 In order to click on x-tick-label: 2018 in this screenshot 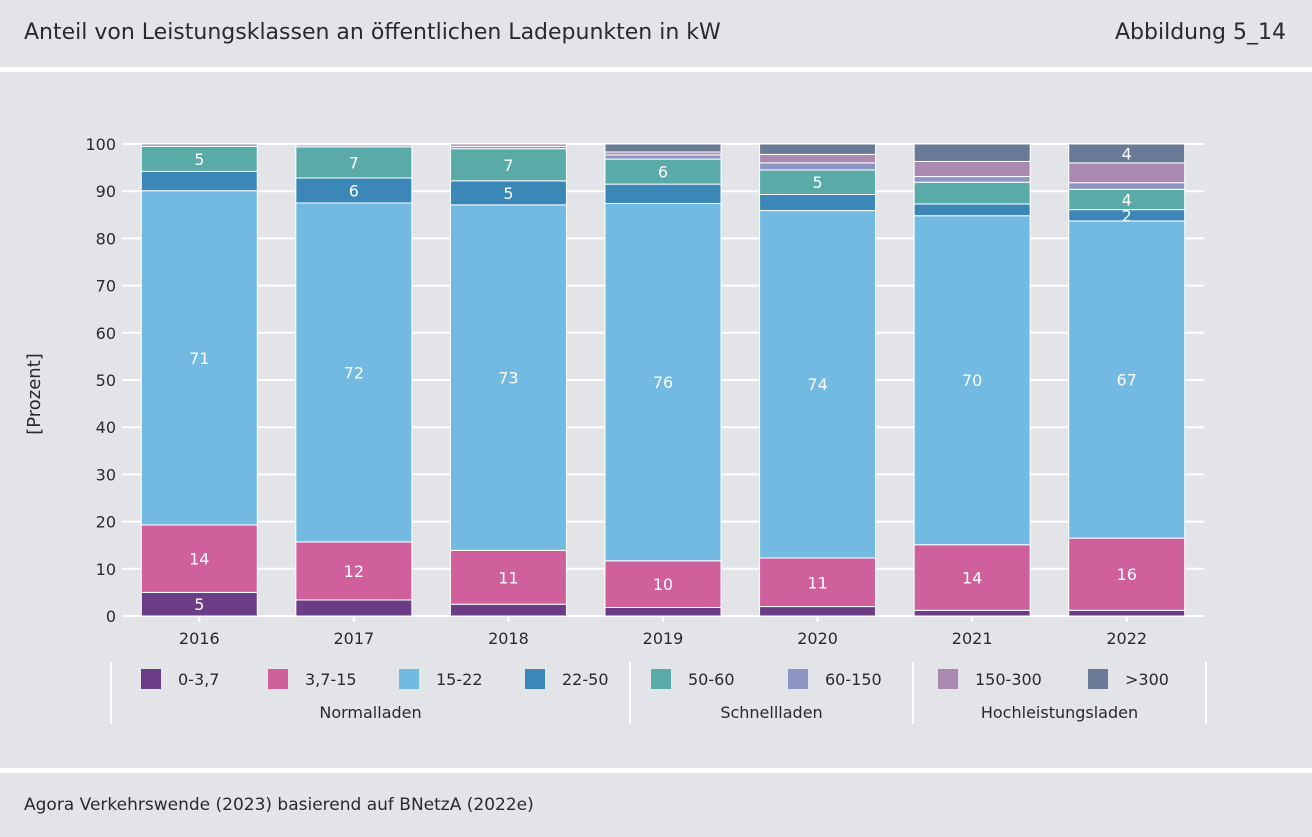, I will do `click(508, 638)`.